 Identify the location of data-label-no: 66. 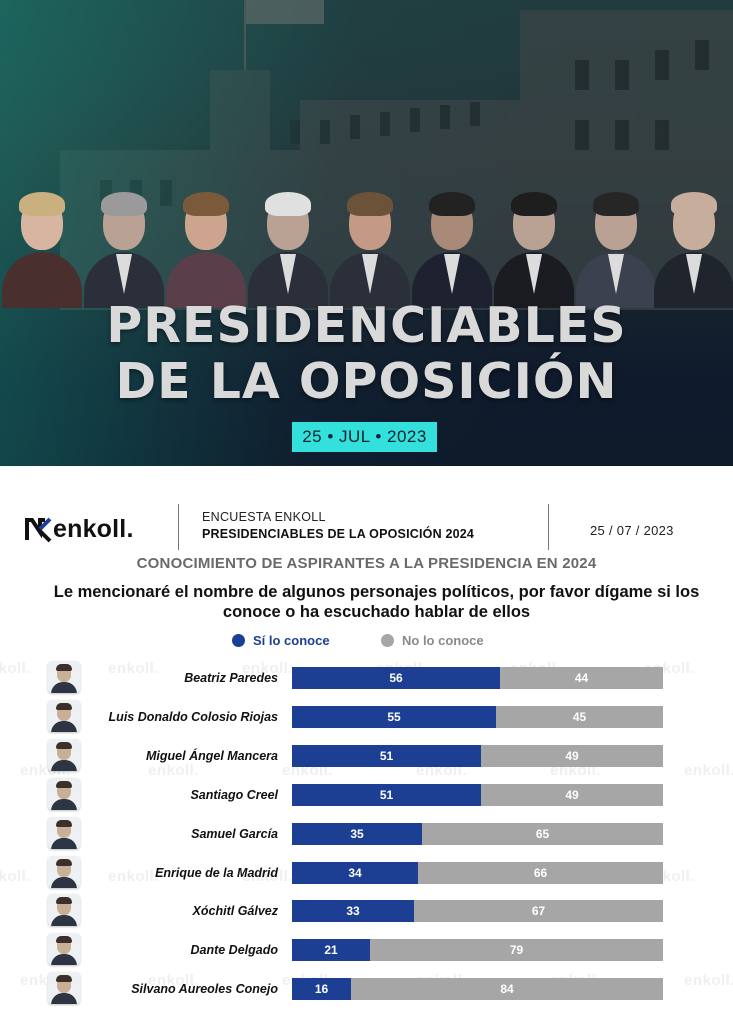
(540, 872).